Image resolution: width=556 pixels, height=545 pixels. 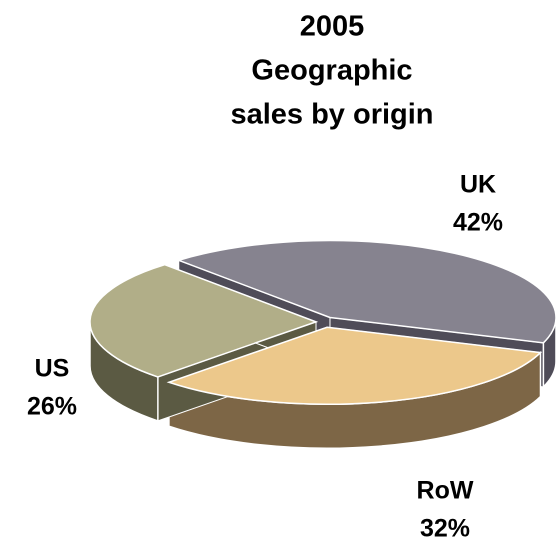 What do you see at coordinates (52, 407) in the screenshot?
I see `slice-value-label: 26%` at bounding box center [52, 407].